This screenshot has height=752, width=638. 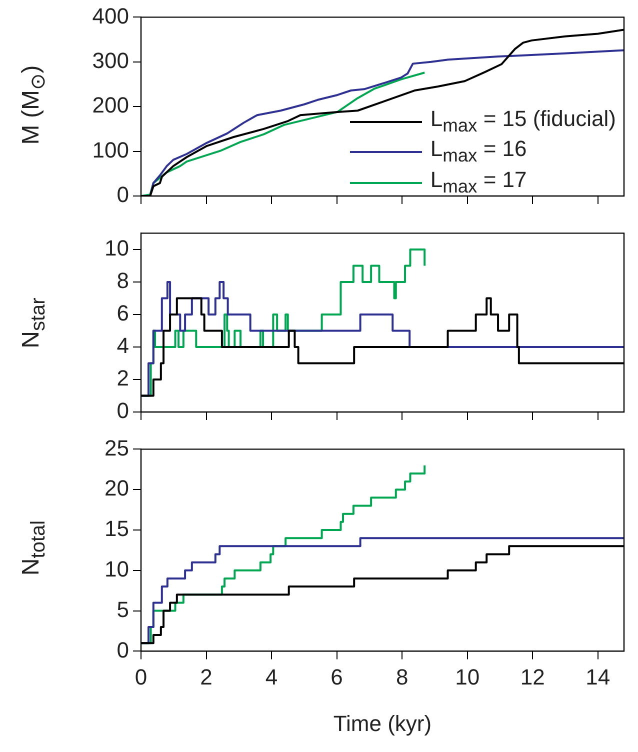 I want to click on y-tick-label: 5, so click(x=122, y=609).